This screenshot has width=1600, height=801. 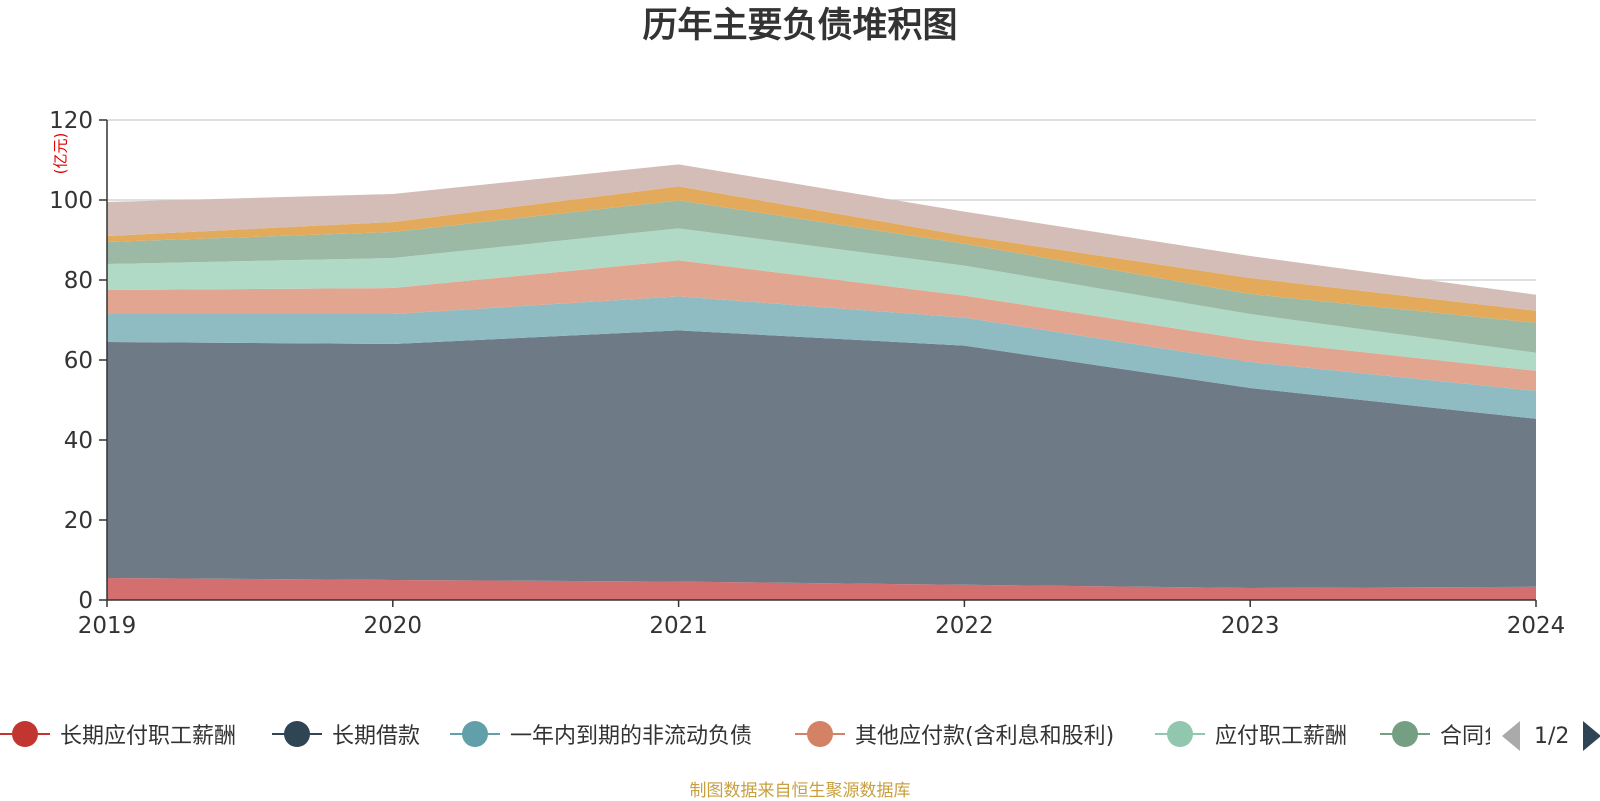 I want to click on x-tick-label: 2023, so click(x=1250, y=626).